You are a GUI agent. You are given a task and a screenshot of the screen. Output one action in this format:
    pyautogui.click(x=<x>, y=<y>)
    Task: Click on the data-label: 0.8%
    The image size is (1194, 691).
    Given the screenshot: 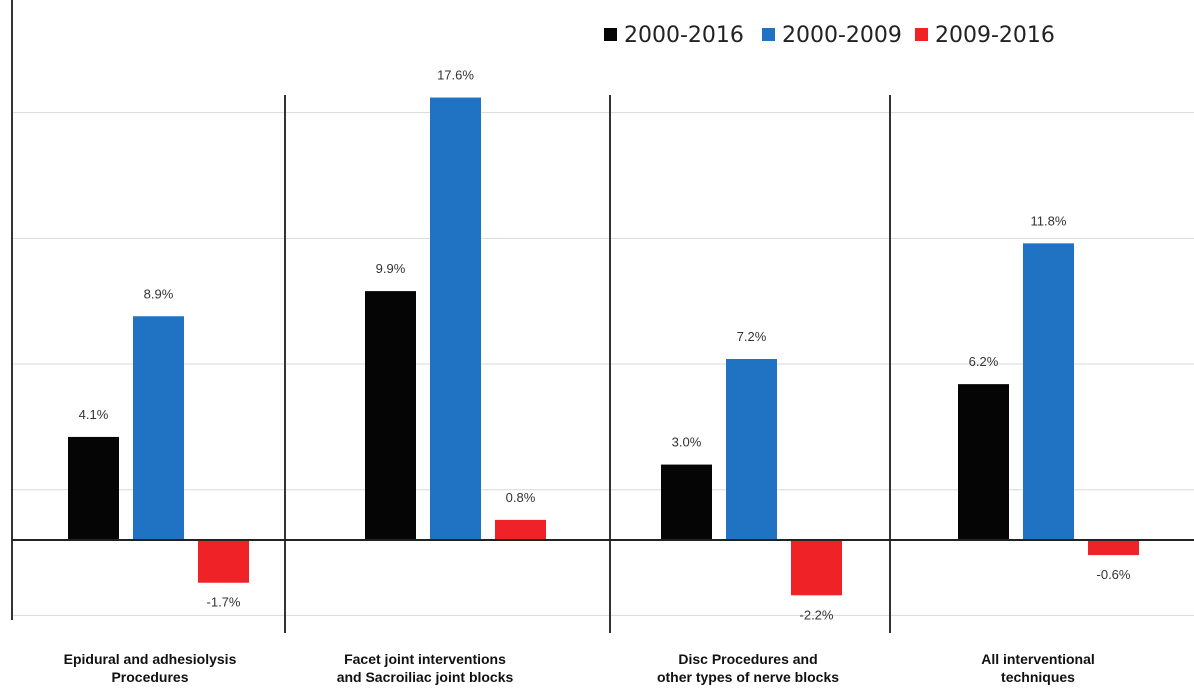 What is the action you would take?
    pyautogui.click(x=521, y=497)
    